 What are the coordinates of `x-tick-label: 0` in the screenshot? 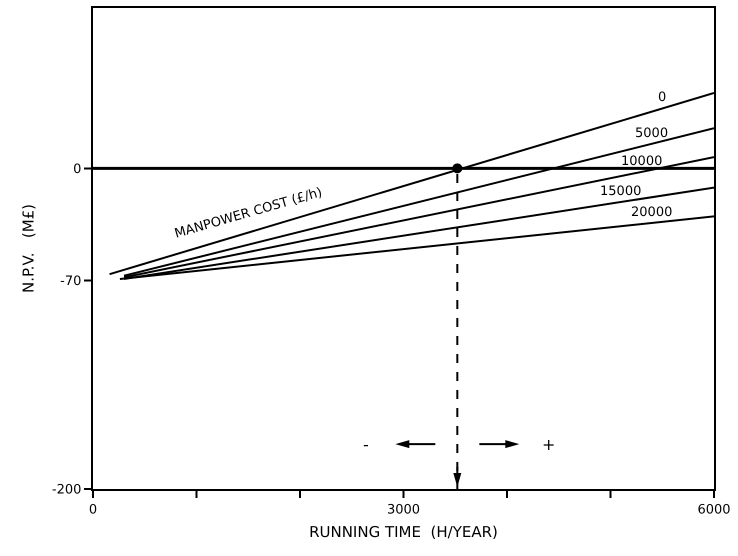 It's located at (93, 510).